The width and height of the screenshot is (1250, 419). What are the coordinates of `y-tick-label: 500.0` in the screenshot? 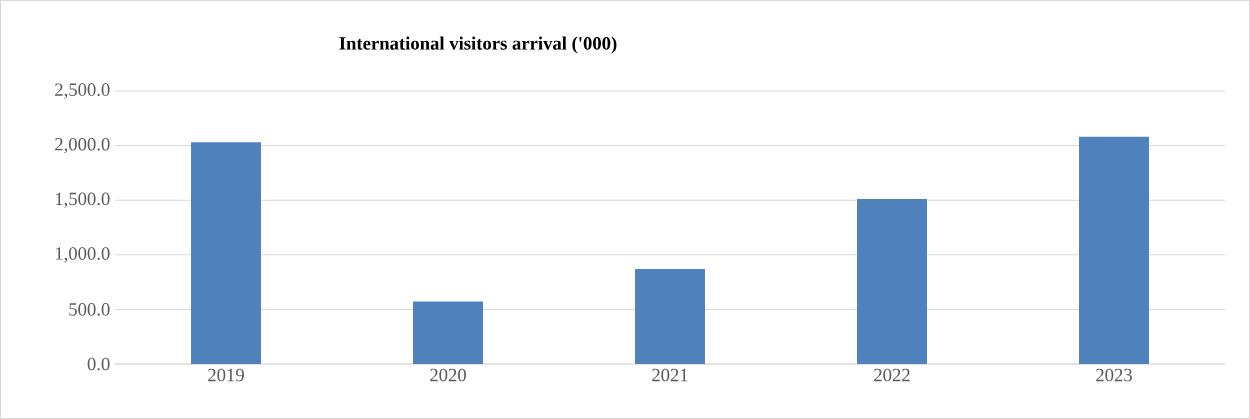 It's located at (89, 309).